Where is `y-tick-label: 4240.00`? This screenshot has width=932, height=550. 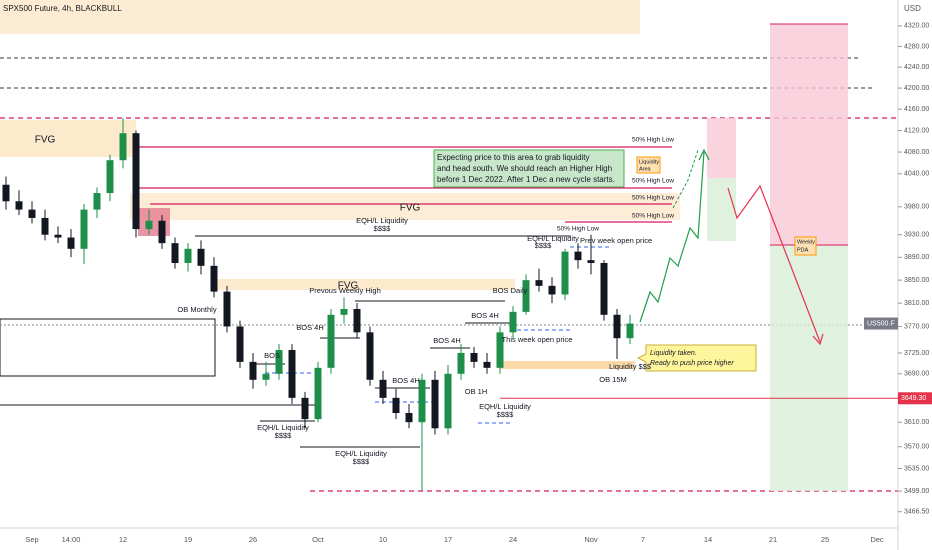
y-tick-label: 4240.00 is located at coordinates (916, 67).